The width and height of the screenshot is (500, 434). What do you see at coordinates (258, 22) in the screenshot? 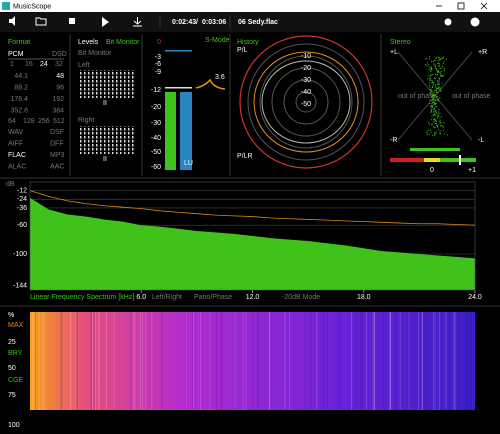
I see `track-name: 06 Sedy.flac` at bounding box center [258, 22].